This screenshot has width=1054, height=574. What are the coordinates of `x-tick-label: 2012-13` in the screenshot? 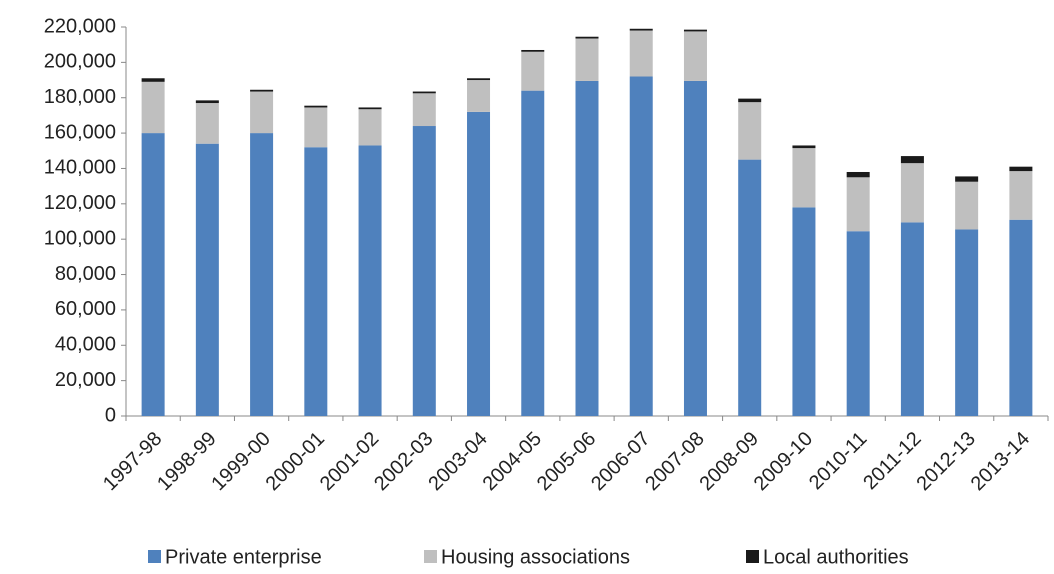 It's located at (945, 461).